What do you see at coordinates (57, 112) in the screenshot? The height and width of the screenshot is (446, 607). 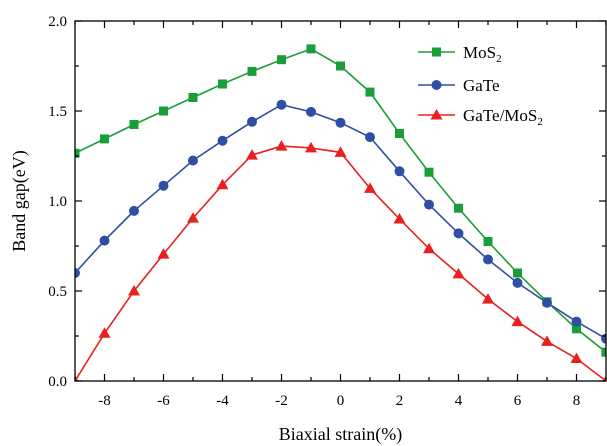 I see `y-tick-label: 1.5` at bounding box center [57, 112].